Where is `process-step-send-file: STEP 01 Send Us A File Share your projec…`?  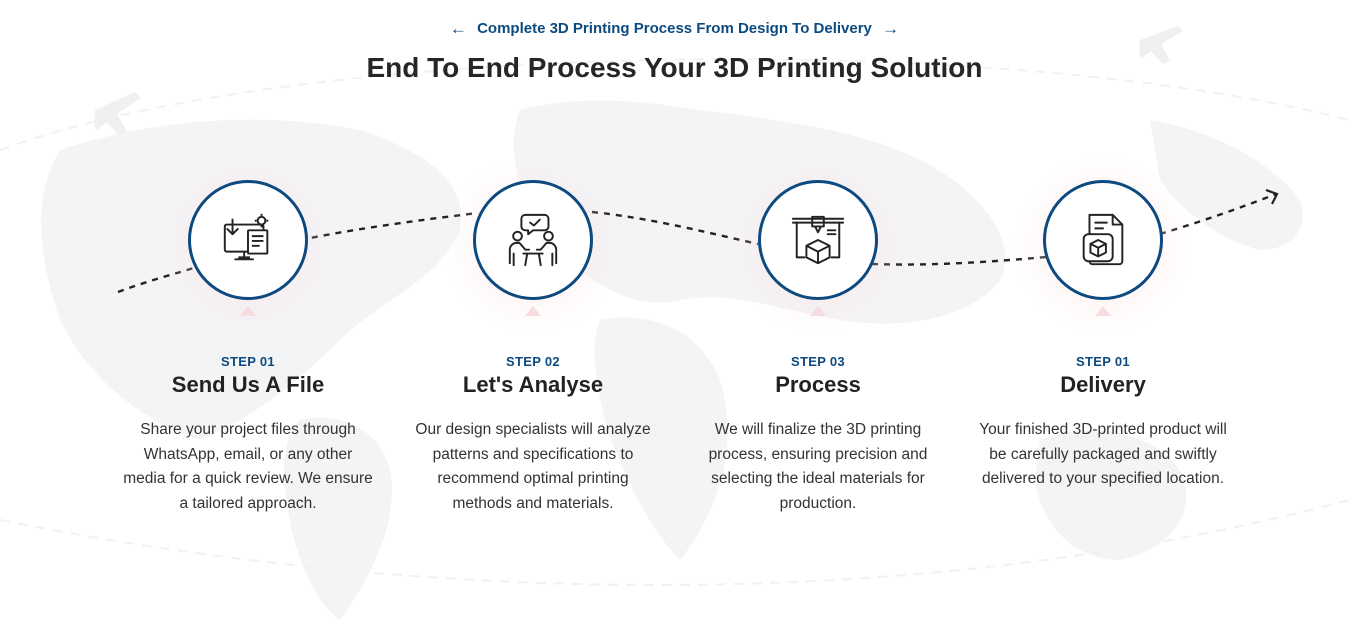 process-step-send-file: STEP 01 Send Us A File Share your projec… is located at coordinates (248, 335).